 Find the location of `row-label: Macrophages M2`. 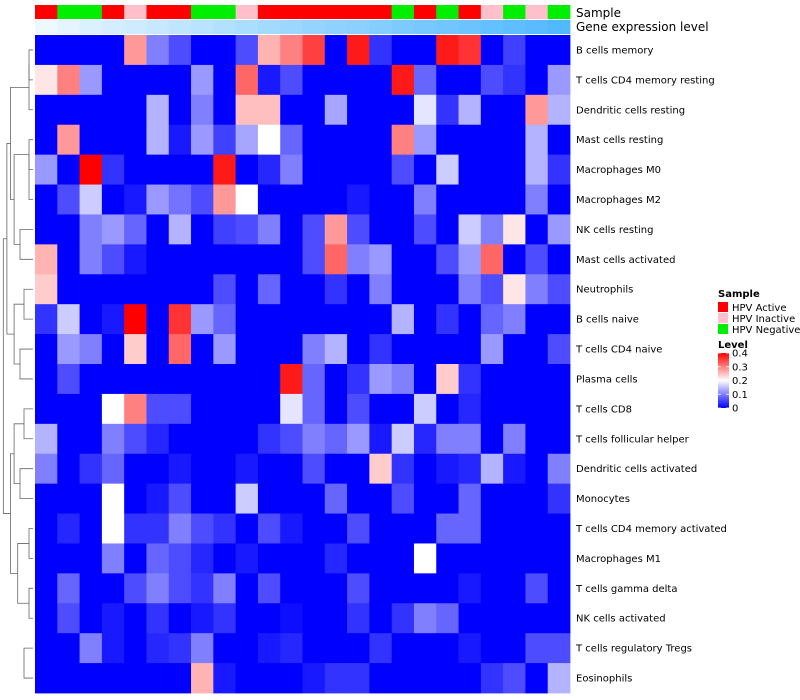

row-label: Macrophages M2 is located at coordinates (618, 200).